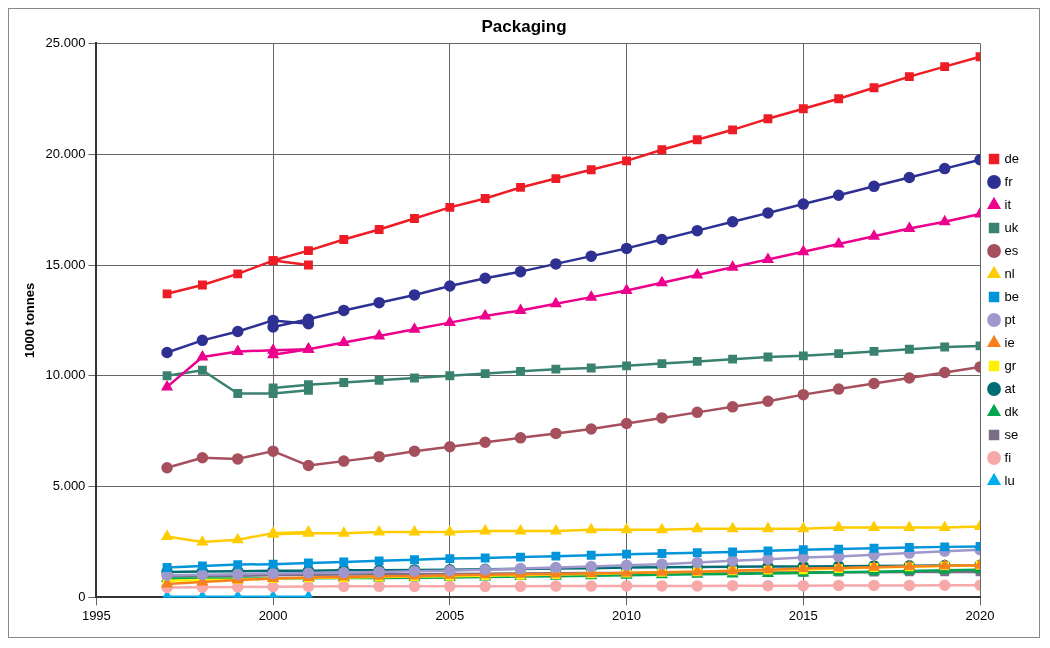  What do you see at coordinates (1010, 388) in the screenshot?
I see `legend-label: at` at bounding box center [1010, 388].